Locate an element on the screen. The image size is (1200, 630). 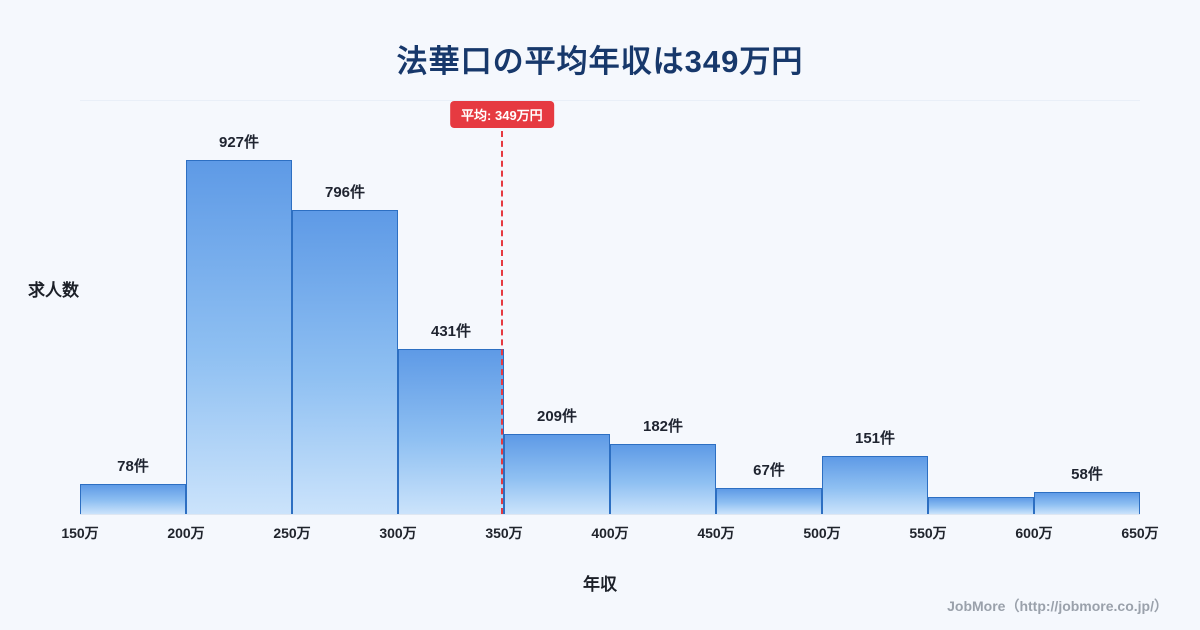
bar-count-label: 182件 is located at coordinates (663, 427).